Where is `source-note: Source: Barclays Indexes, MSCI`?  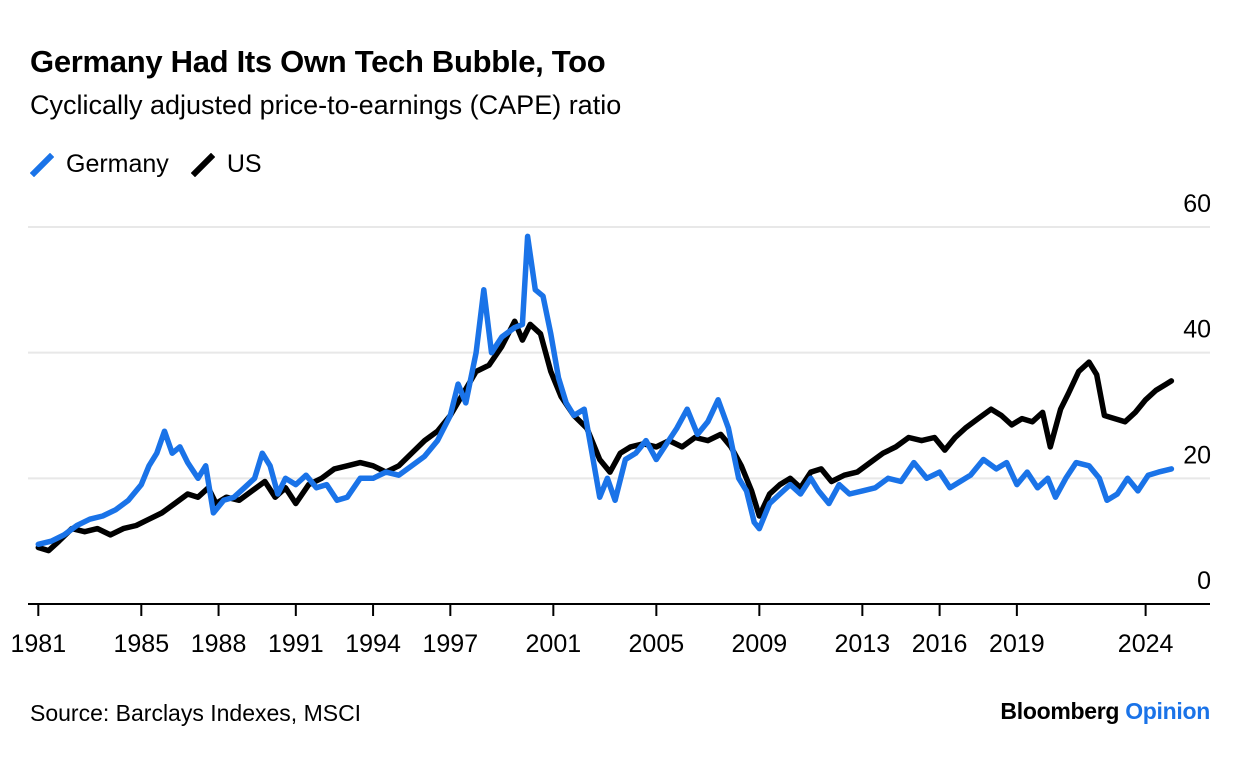 source-note: Source: Barclays Indexes, MSCI is located at coordinates (196, 713).